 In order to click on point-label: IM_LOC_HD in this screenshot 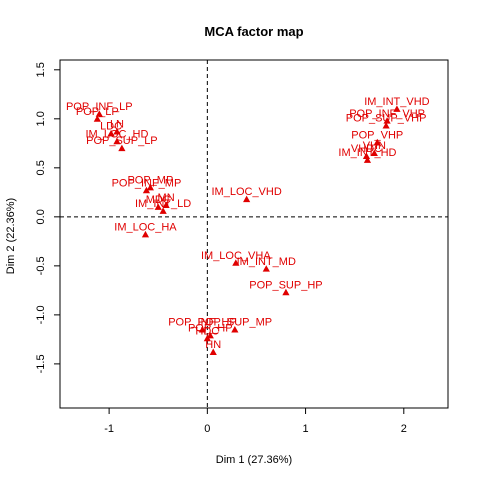, I will do `click(116, 134)`.